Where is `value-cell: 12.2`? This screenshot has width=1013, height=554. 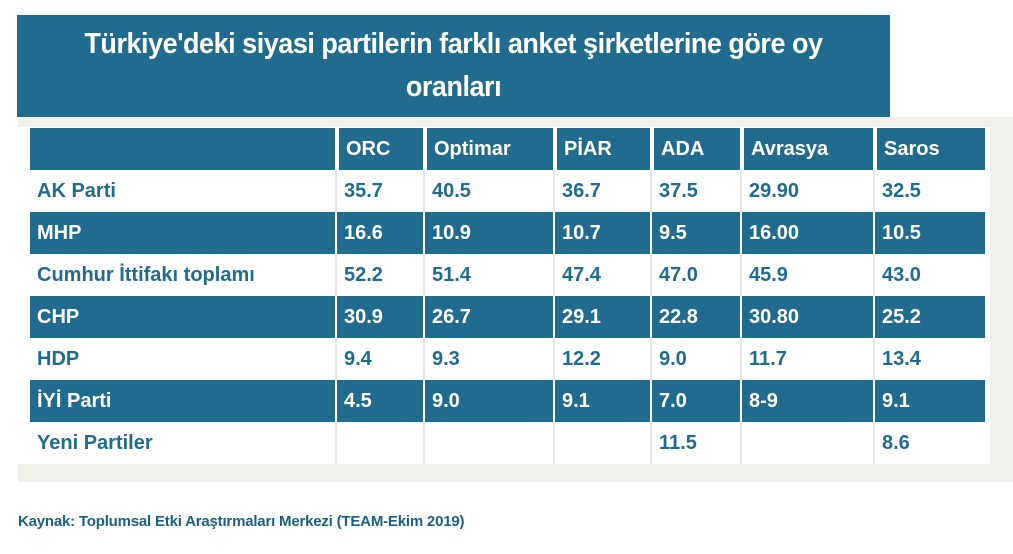
value-cell: 12.2 is located at coordinates (601, 359).